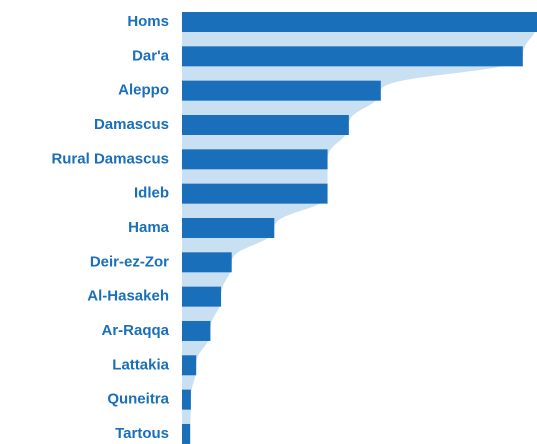 Image resolution: width=537 pixels, height=444 pixels. What do you see at coordinates (140, 364) in the screenshot?
I see `category-label: Lattakia` at bounding box center [140, 364].